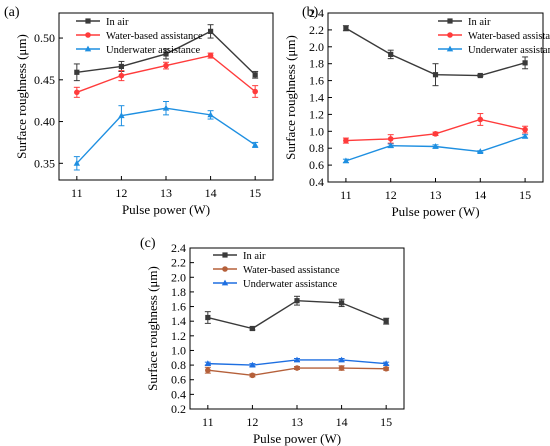 The height and width of the screenshot is (446, 550). Describe the element at coordinates (178, 394) in the screenshot. I see `y-tick-label: 0.4` at that location.